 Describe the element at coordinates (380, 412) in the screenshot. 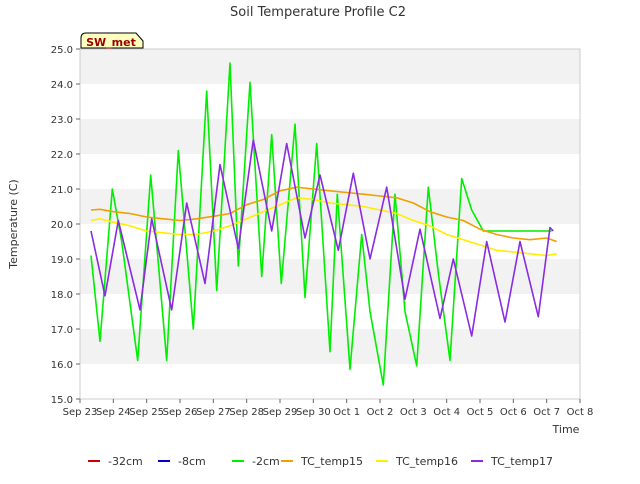

I see `x-tick-label: Oct 2` at that location.